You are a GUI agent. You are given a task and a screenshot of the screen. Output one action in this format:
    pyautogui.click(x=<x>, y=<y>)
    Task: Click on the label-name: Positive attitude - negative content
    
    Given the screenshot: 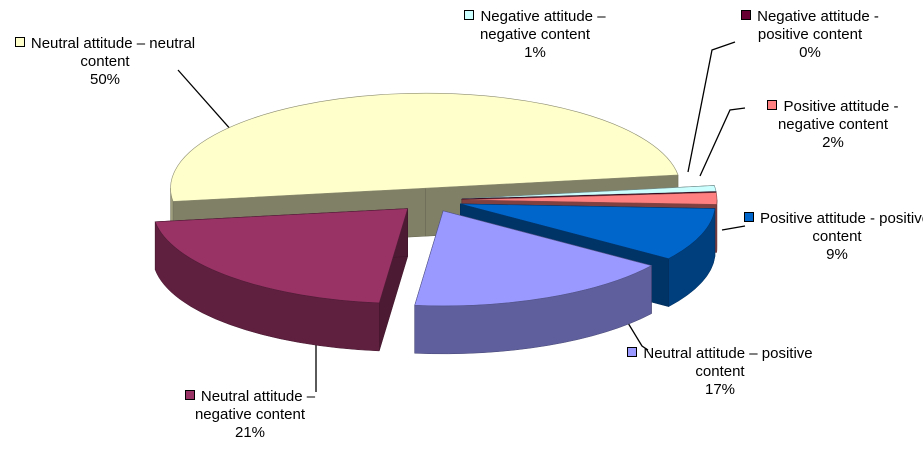 What is the action you would take?
    pyautogui.click(x=838, y=115)
    